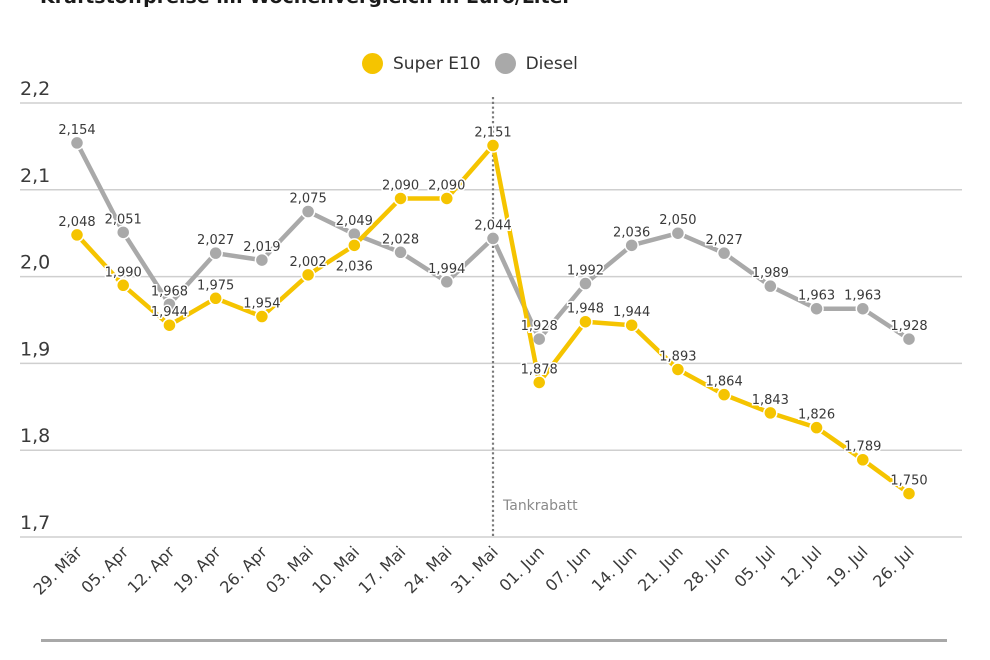 This screenshot has height=660, width=990. What do you see at coordinates (908, 481) in the screenshot?
I see `data-label-super-e10: 1,750` at bounding box center [908, 481].